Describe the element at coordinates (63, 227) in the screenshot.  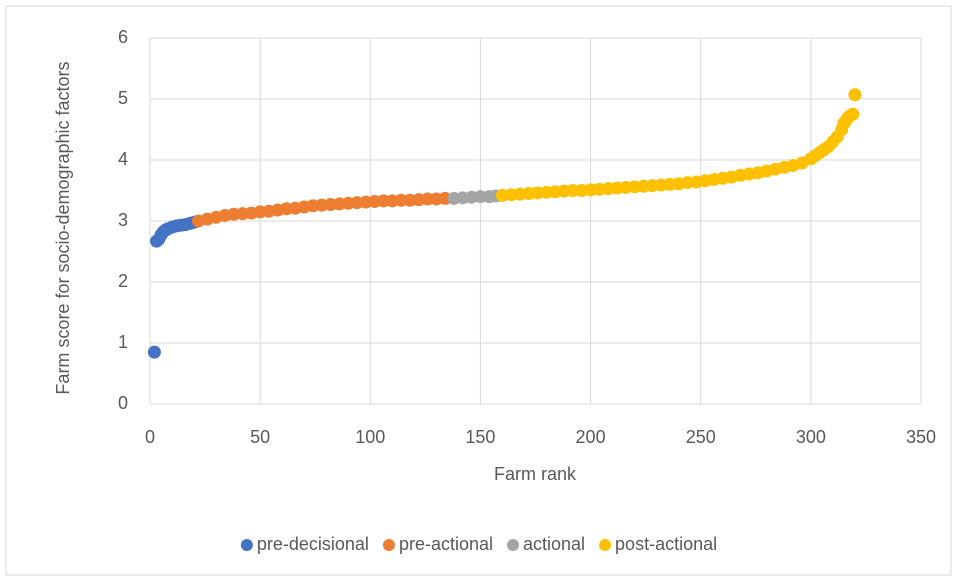
I see `y-axis-title: Farm score for socio-demographic factors` at that location.